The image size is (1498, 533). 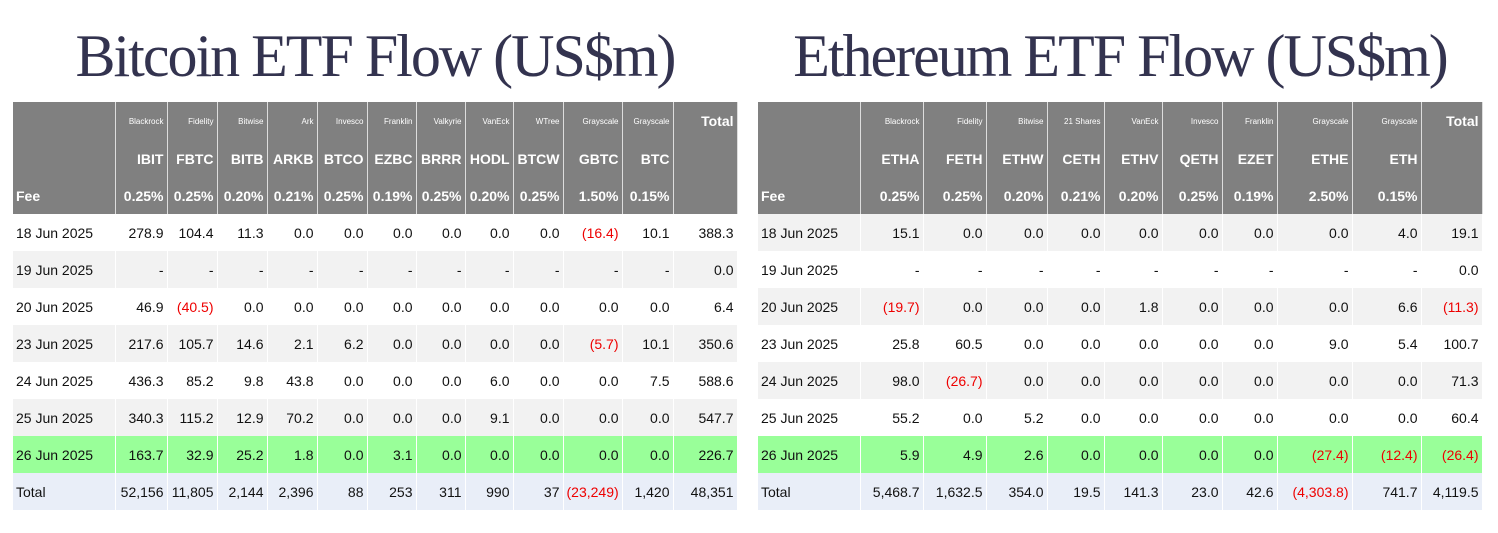 What do you see at coordinates (809, 417) in the screenshot?
I see `date: 25 Jun 2025` at bounding box center [809, 417].